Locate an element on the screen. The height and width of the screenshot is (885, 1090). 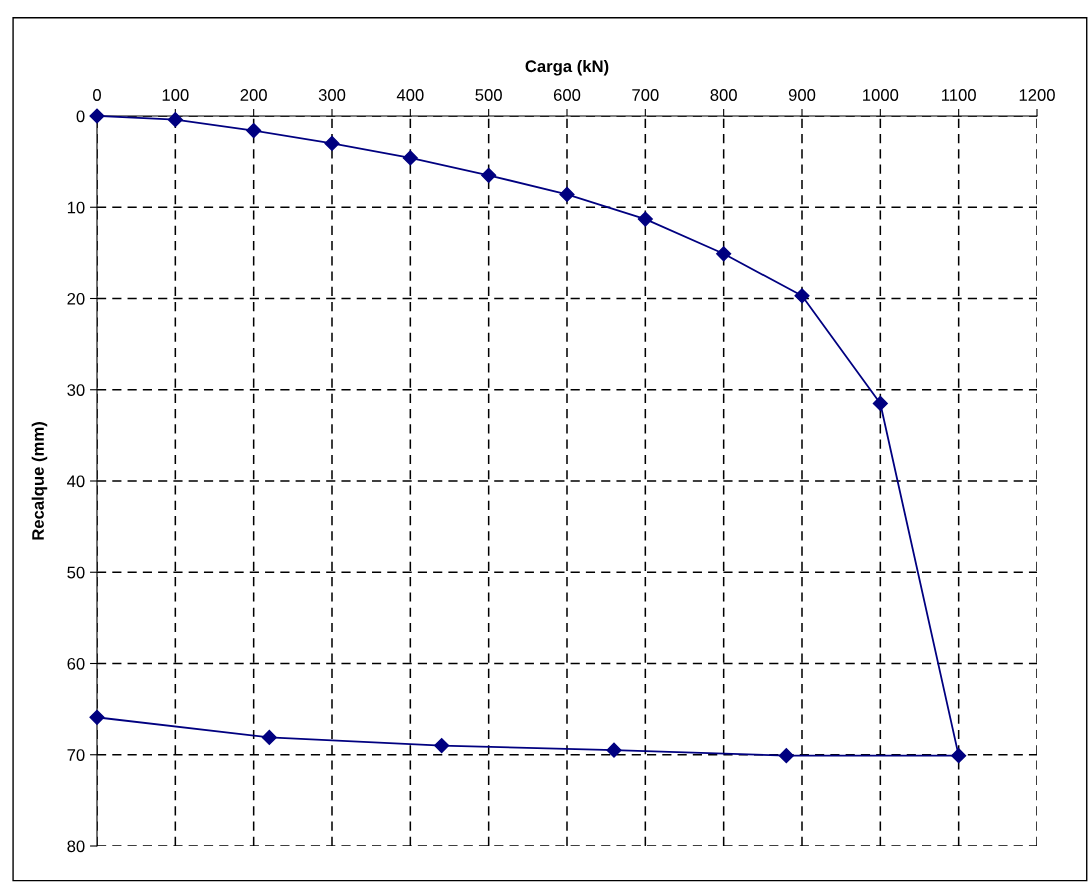
x-tick-label: 1100 is located at coordinates (959, 95).